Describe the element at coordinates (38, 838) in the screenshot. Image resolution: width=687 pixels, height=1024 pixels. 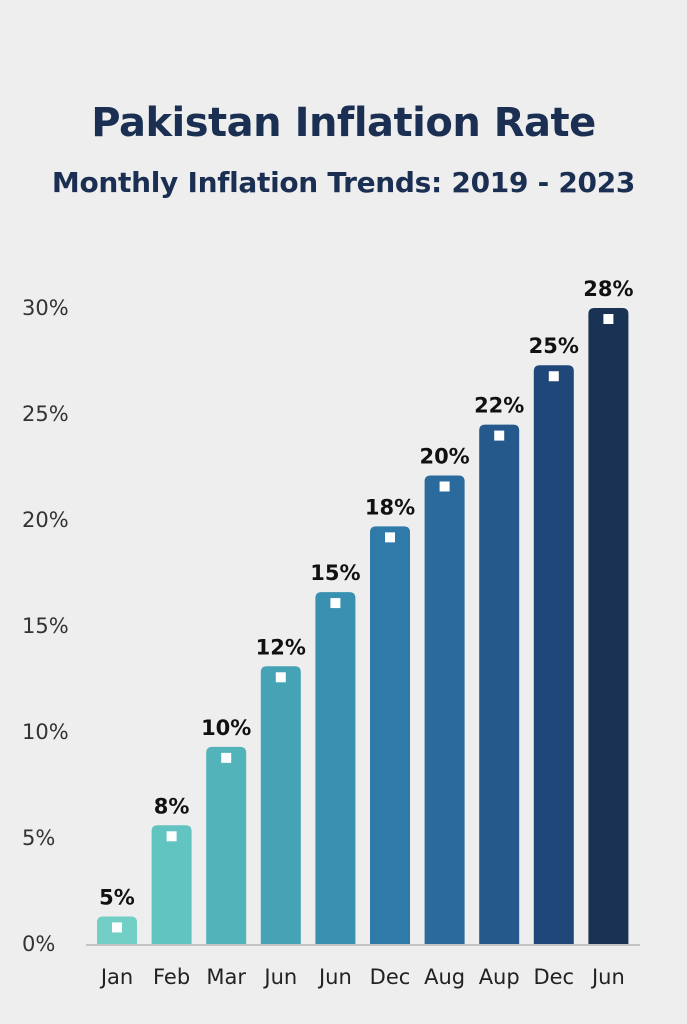
I see `y-tick-label: 5%` at that location.